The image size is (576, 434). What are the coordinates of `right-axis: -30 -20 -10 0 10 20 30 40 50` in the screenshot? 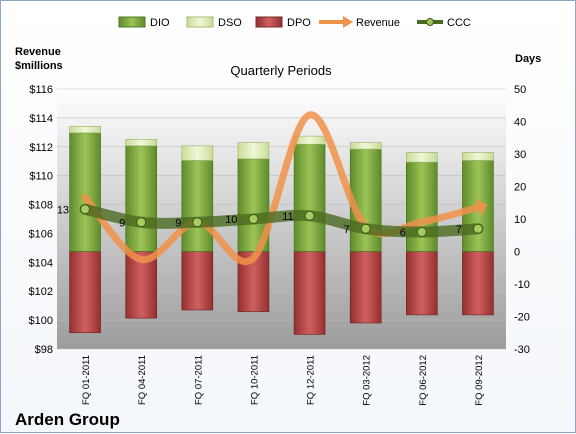 It's located at (522, 220).